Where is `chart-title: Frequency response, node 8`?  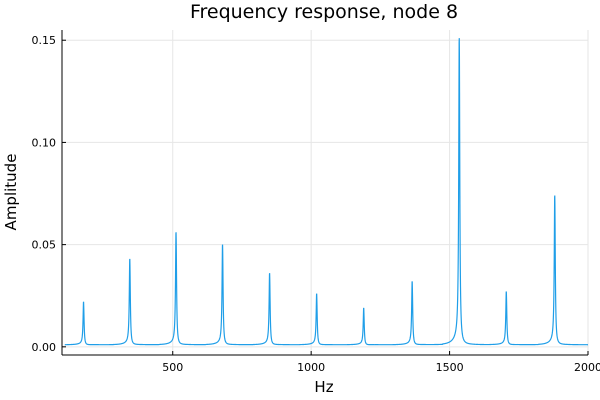
chart-title: Frequency response, node 8 is located at coordinates (324, 12).